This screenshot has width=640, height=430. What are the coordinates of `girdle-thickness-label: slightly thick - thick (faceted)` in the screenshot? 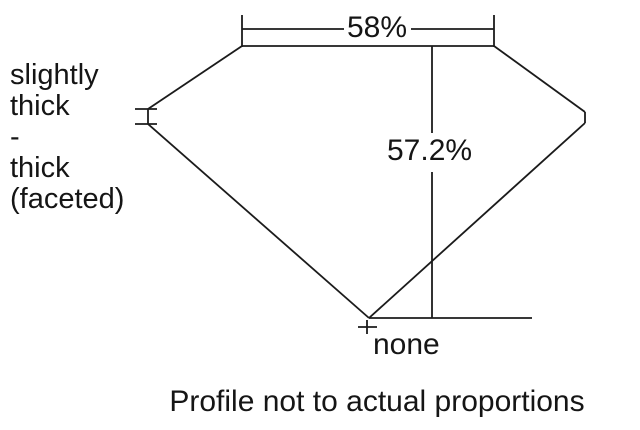 It's located at (67, 137).